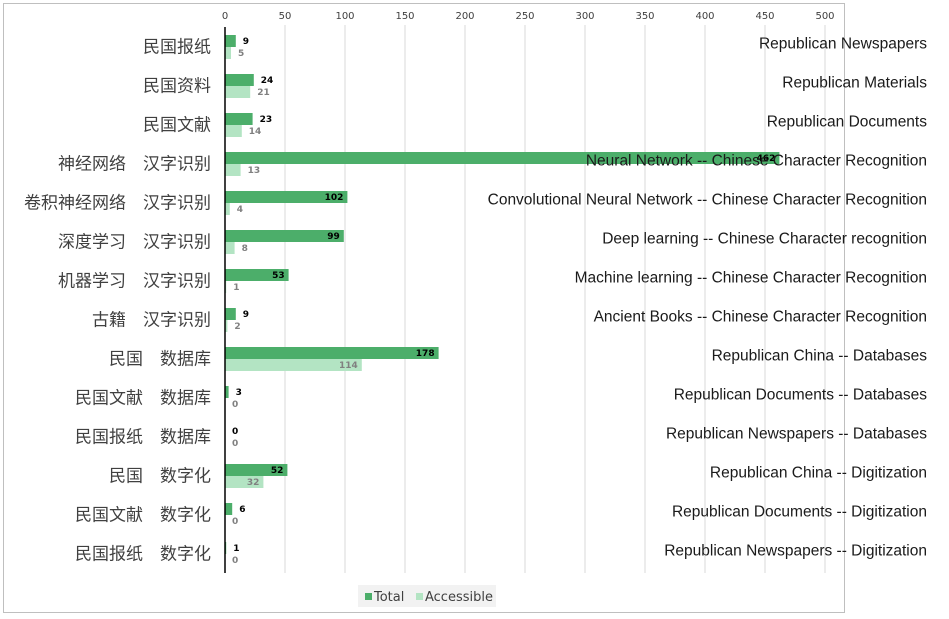 The width and height of the screenshot is (949, 619). Describe the element at coordinates (368, 596) in the screenshot. I see `legend-swatch-total` at that location.